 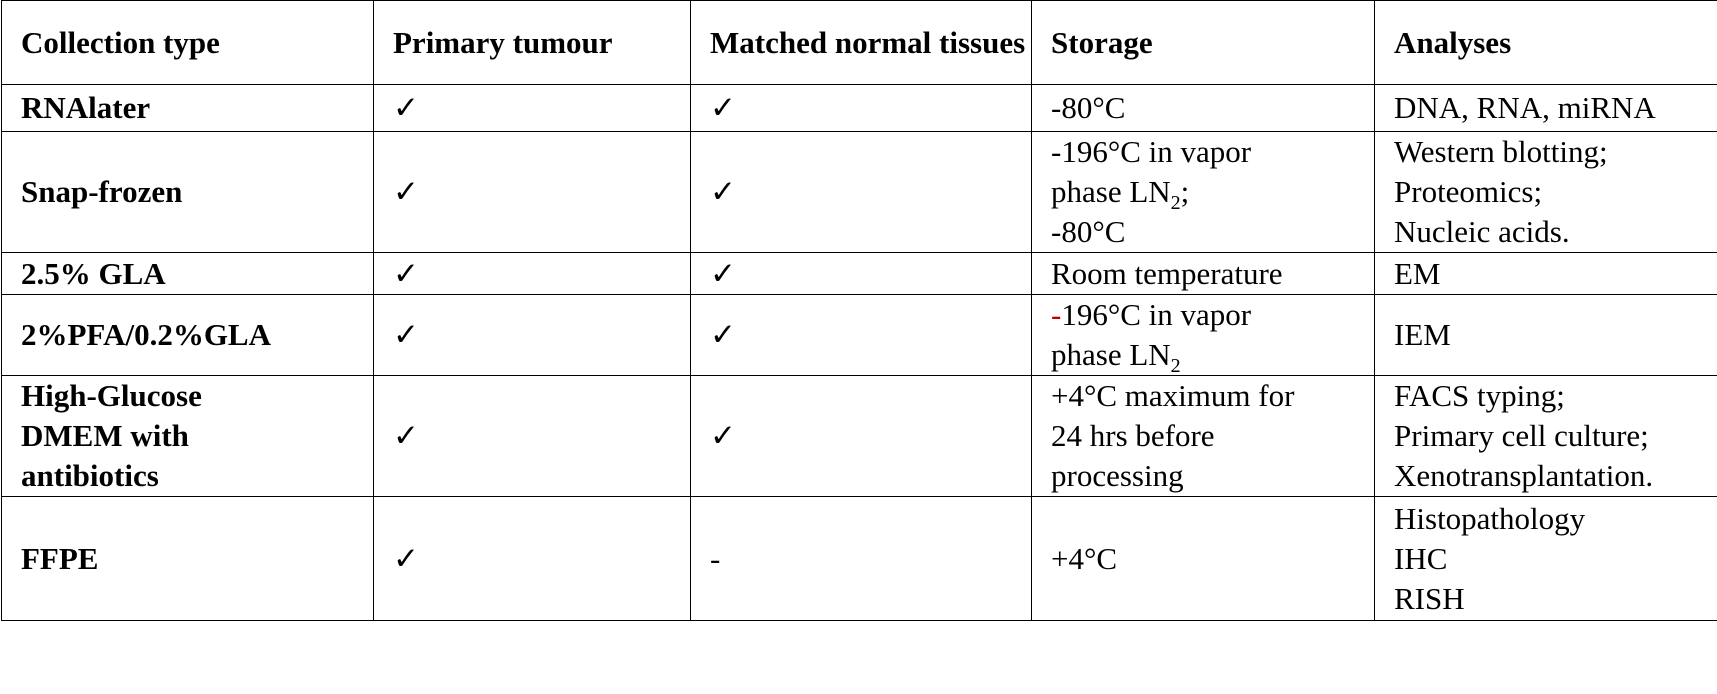 I want to click on analyses-text: Primary cell culture;, so click(x=1521, y=435).